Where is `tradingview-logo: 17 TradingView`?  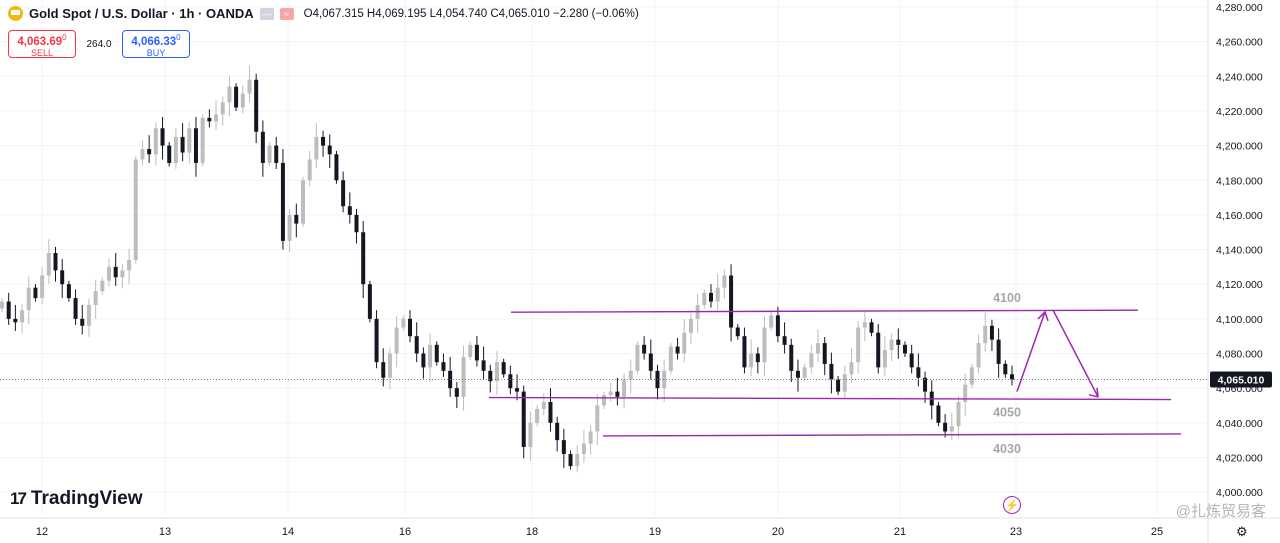
tradingview-logo: 17 TradingView is located at coordinates (76, 499).